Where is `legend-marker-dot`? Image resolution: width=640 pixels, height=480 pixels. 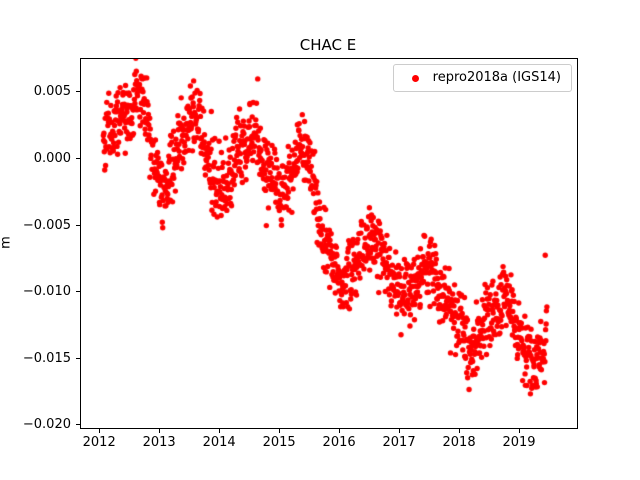 legend-marker-dot is located at coordinates (415, 78).